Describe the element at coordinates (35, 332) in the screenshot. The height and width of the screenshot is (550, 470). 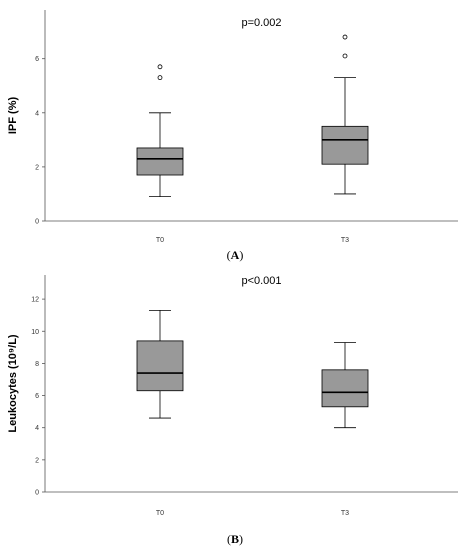
I see `chart-b-y-tick-label: 10` at that location.